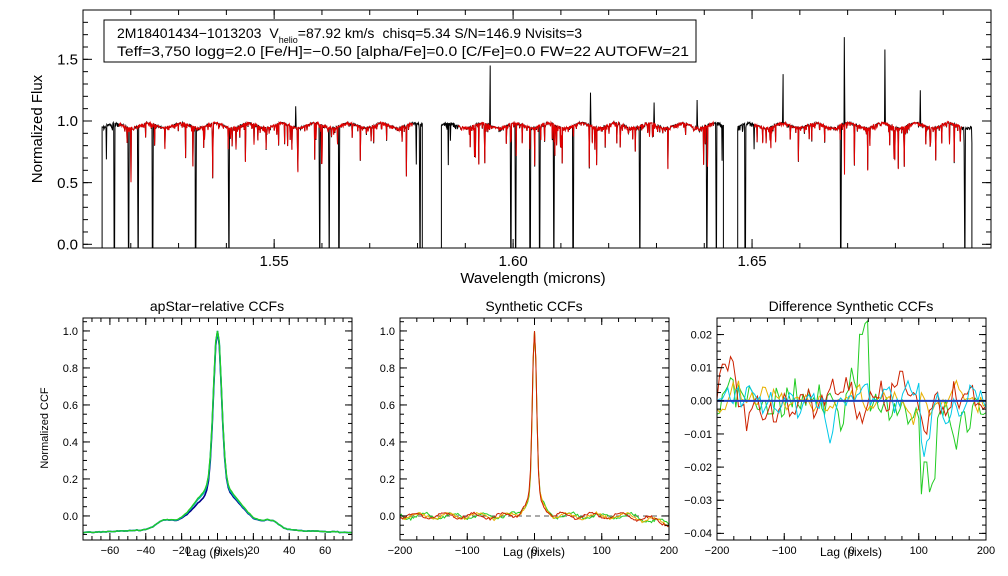  I want to click on ccf-difference-xlabel: Lag (pixels), so click(851, 552).